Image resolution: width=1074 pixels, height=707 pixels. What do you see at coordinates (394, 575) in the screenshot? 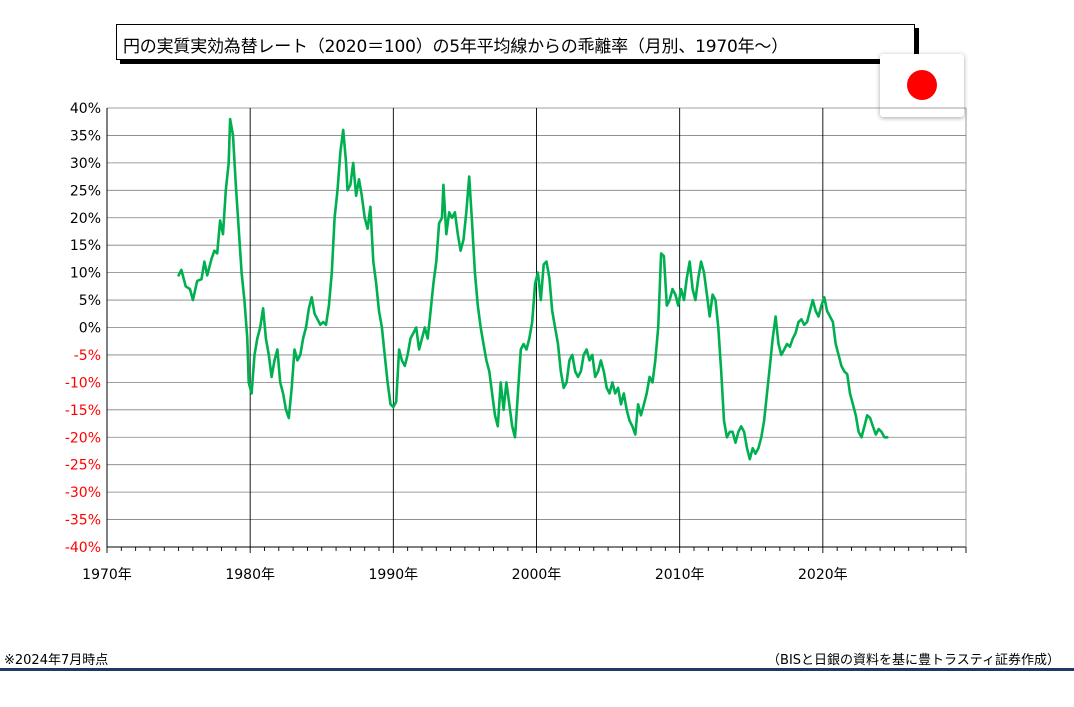
I see `x-tick-label: 1990年` at bounding box center [394, 575].